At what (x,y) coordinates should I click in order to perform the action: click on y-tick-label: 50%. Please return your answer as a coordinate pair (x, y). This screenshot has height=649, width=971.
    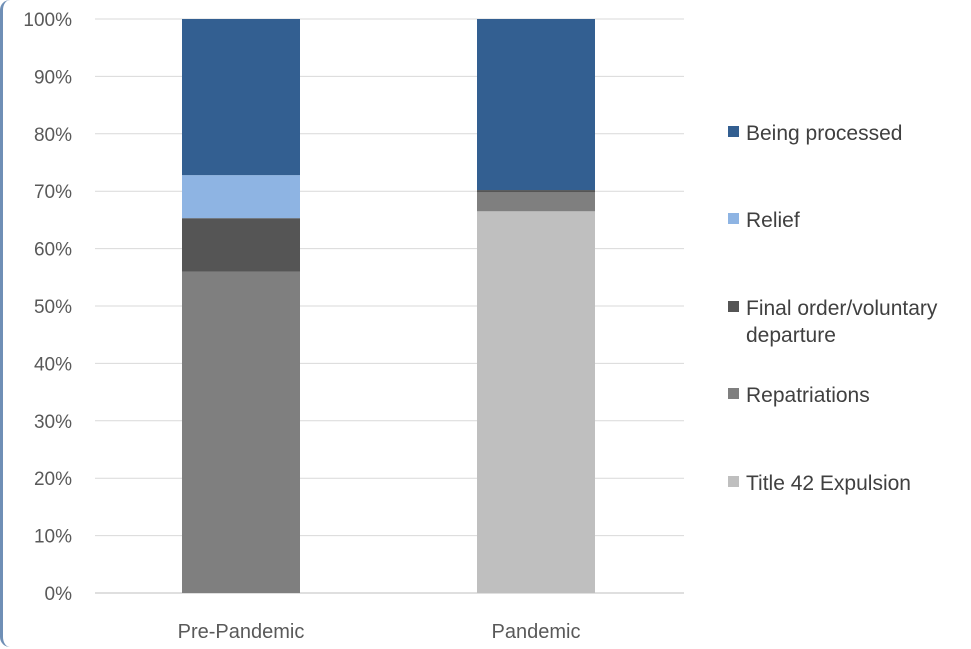
    Looking at the image, I should click on (53, 307).